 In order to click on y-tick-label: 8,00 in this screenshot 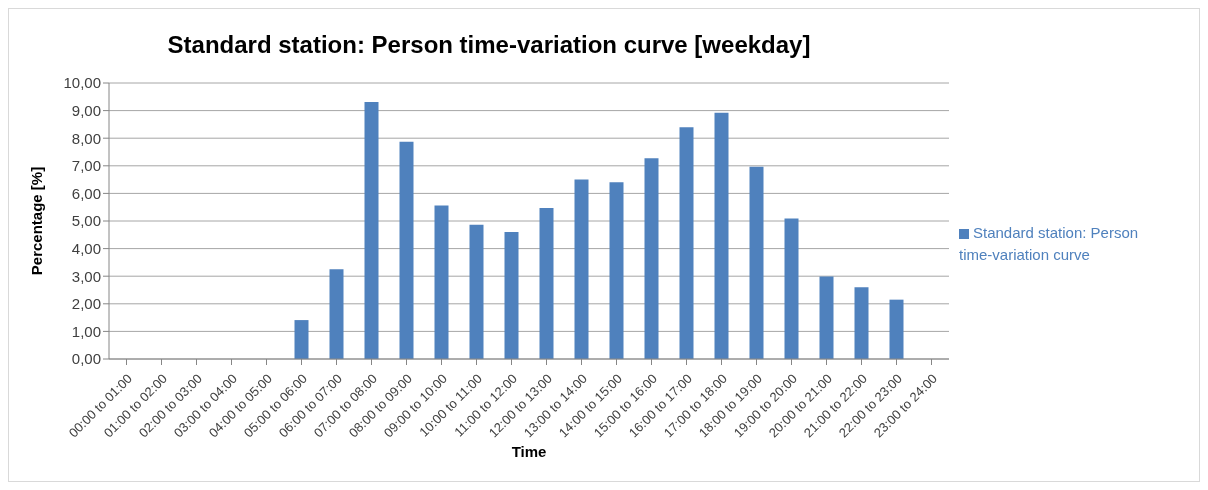, I will do `click(86, 138)`.